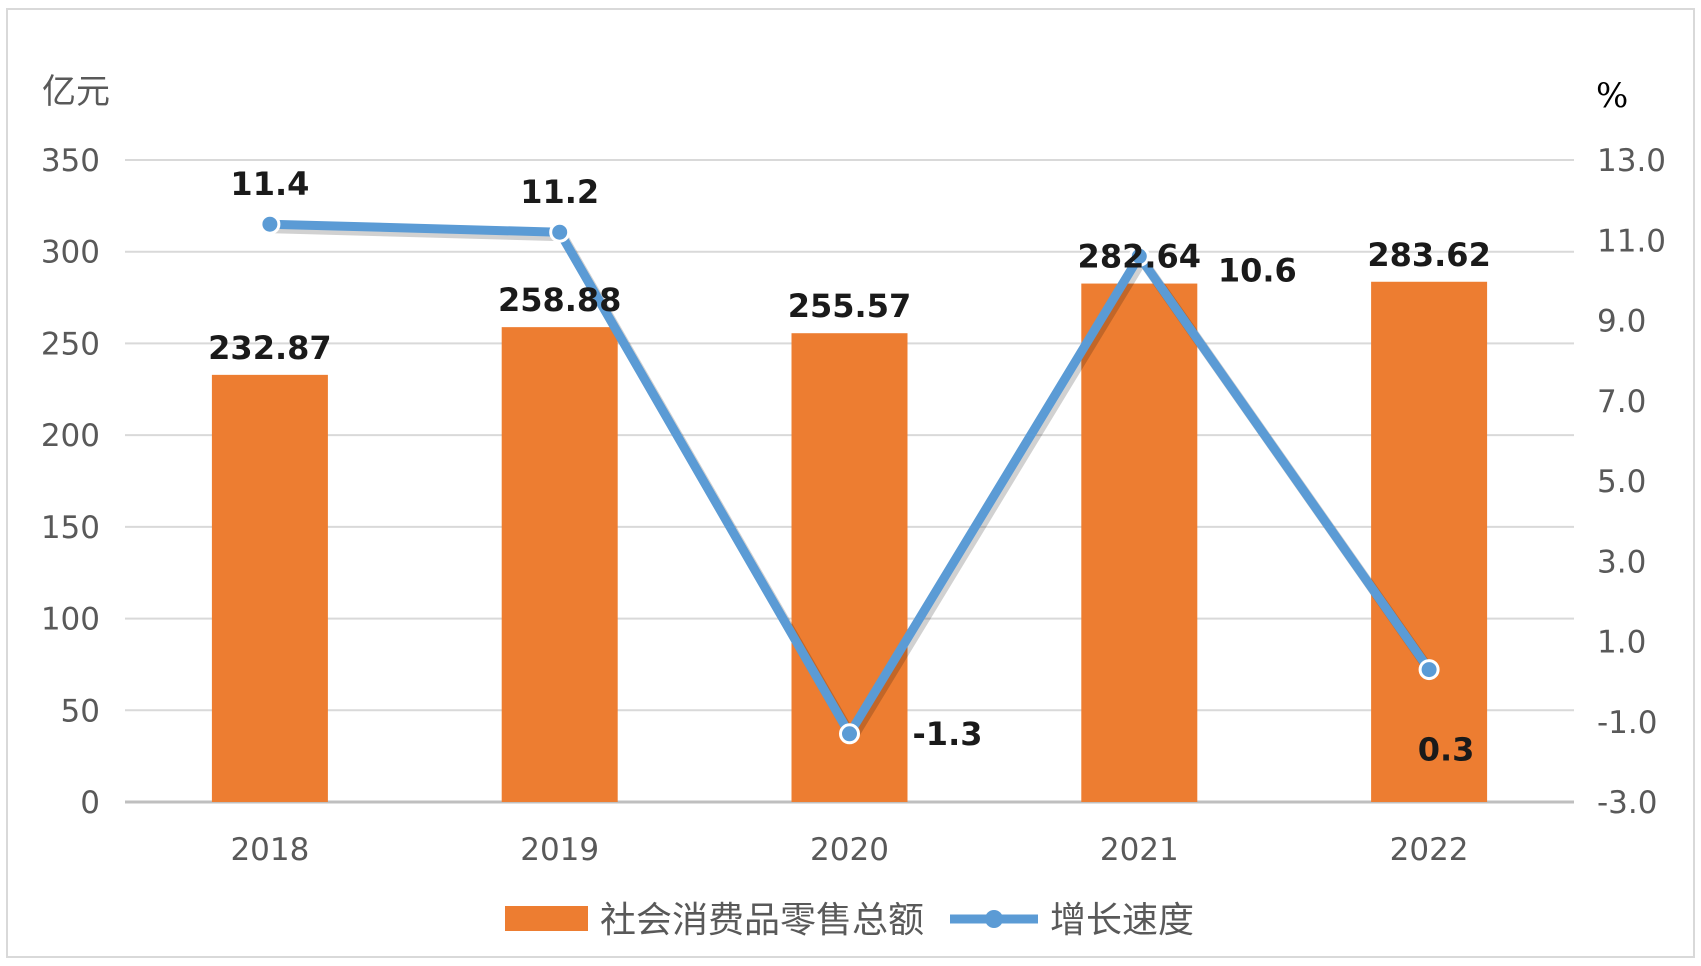 The height and width of the screenshot is (966, 1701). Describe the element at coordinates (70, 161) in the screenshot. I see `left-tick-label: 350` at that location.